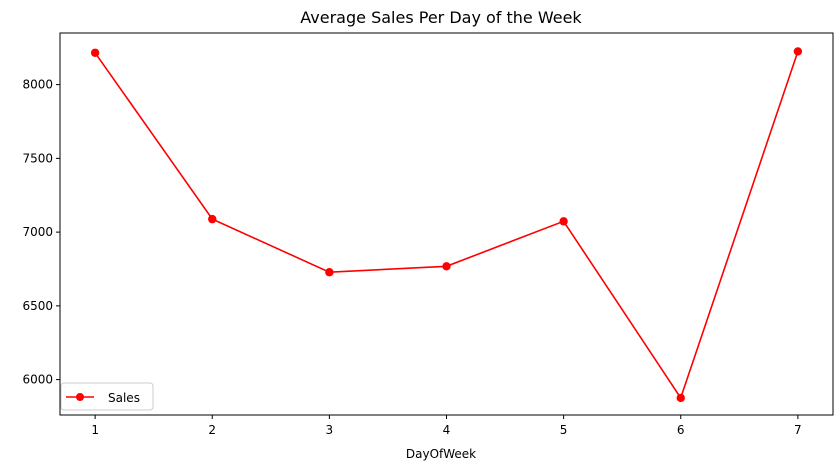 This screenshot has height=470, width=839. I want to click on x-tick-label: 5, so click(564, 430).